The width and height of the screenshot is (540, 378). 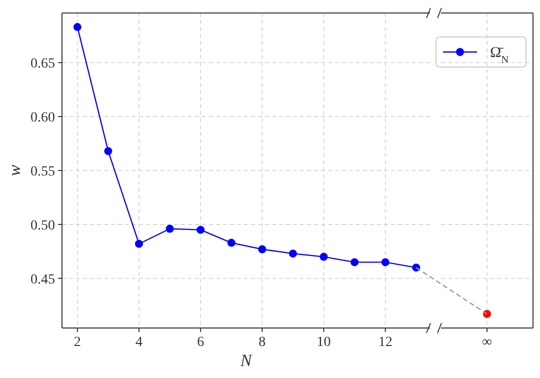 What do you see at coordinates (138, 342) in the screenshot?
I see `x-tick-label: 4` at bounding box center [138, 342].